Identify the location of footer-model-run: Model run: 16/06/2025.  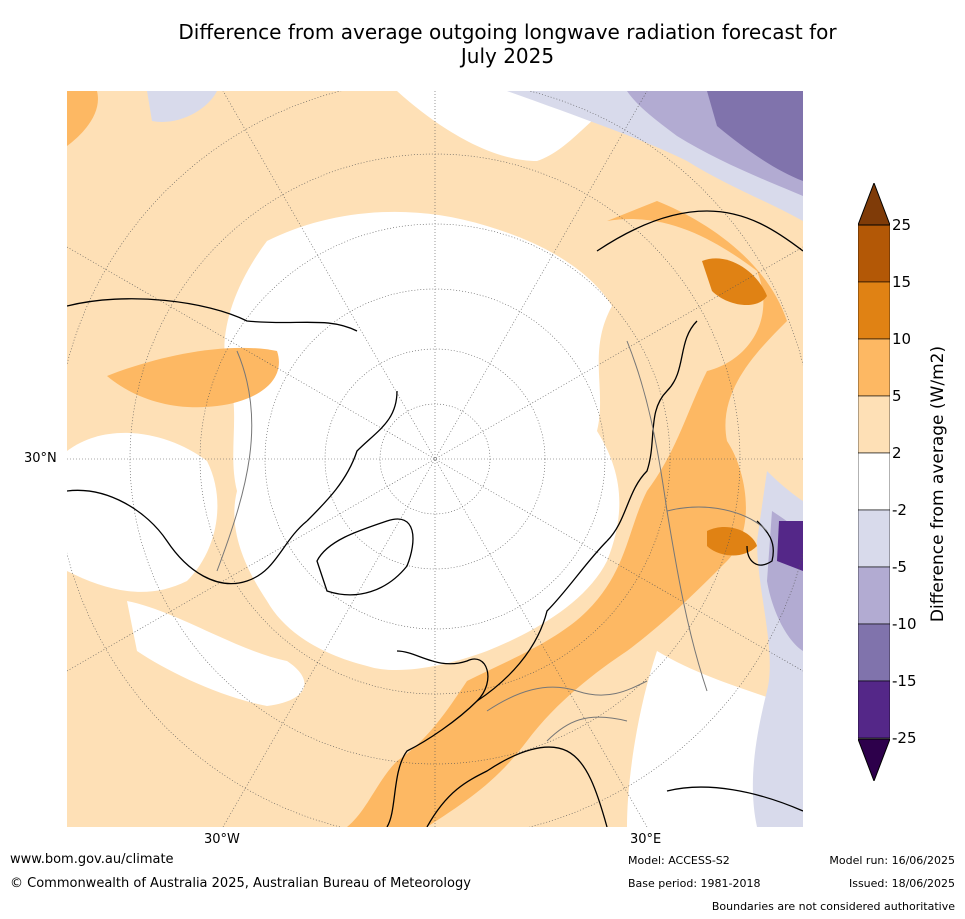
(892, 860).